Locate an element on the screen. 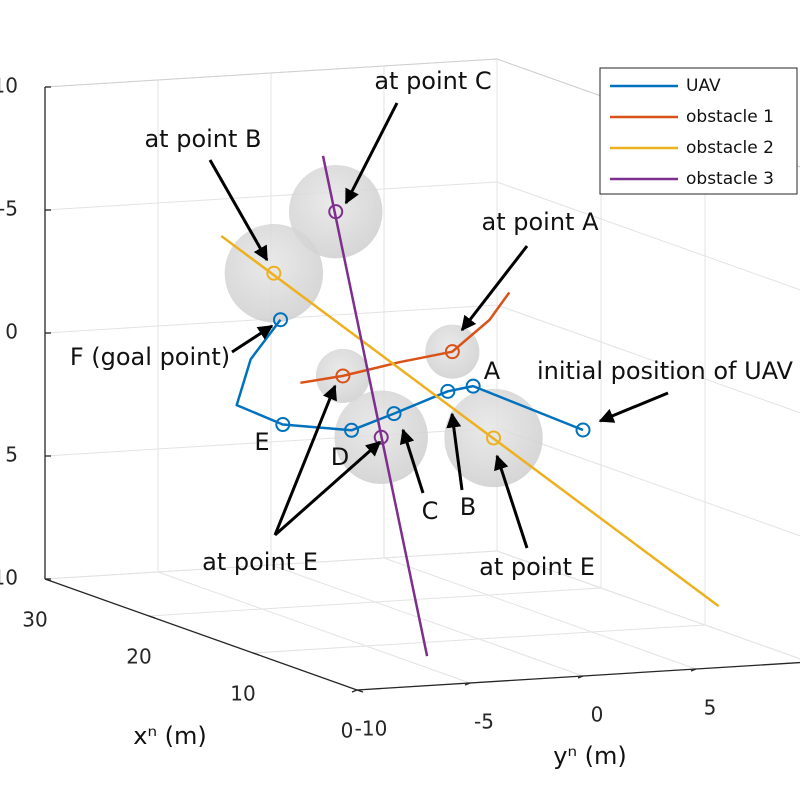 Image resolution: width=800 pixels, height=800 pixels. y-axis-label: yⁿ (m) is located at coordinates (590, 756).